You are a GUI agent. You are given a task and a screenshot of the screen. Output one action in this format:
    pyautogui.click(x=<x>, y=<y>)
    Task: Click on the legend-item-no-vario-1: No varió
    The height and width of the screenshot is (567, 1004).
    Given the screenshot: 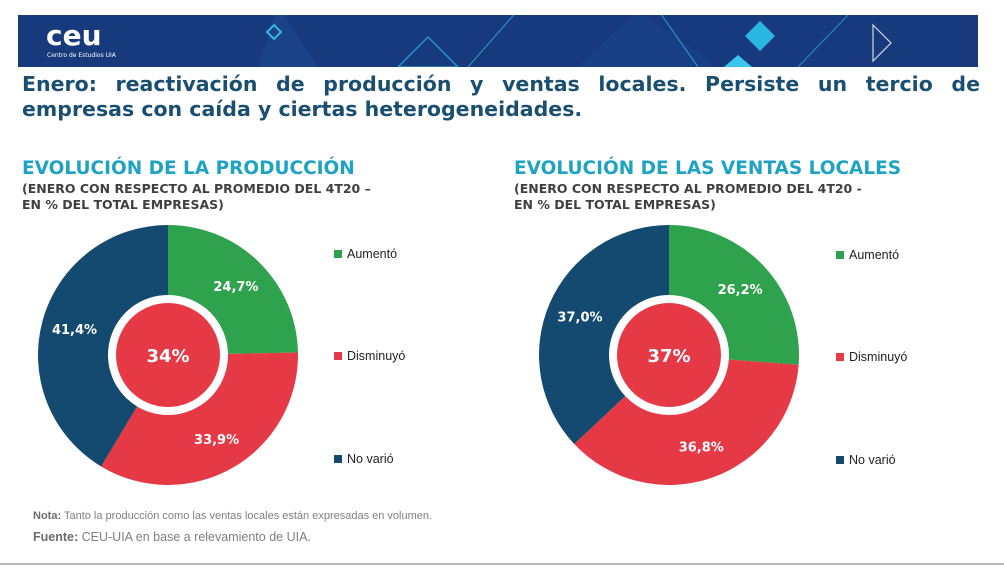 What is the action you would take?
    pyautogui.click(x=364, y=459)
    